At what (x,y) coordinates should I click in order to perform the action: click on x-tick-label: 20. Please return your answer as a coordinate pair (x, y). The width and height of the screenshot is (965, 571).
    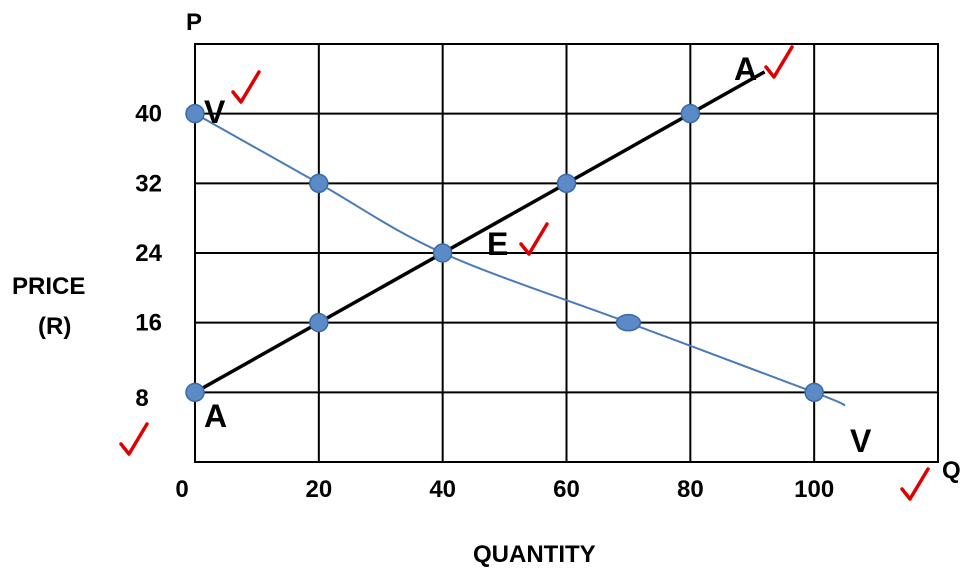
    Looking at the image, I should click on (318, 489).